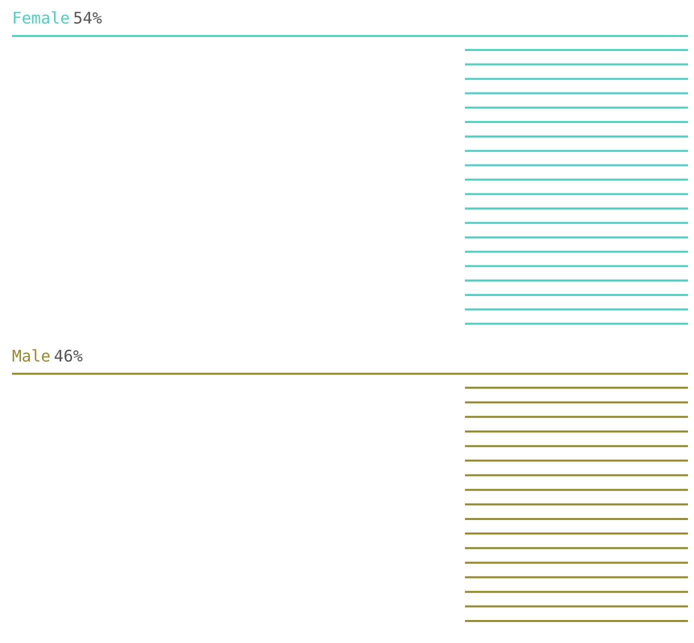 The height and width of the screenshot is (643, 694). Describe the element at coordinates (41, 18) in the screenshot. I see `category-label: Female` at that location.